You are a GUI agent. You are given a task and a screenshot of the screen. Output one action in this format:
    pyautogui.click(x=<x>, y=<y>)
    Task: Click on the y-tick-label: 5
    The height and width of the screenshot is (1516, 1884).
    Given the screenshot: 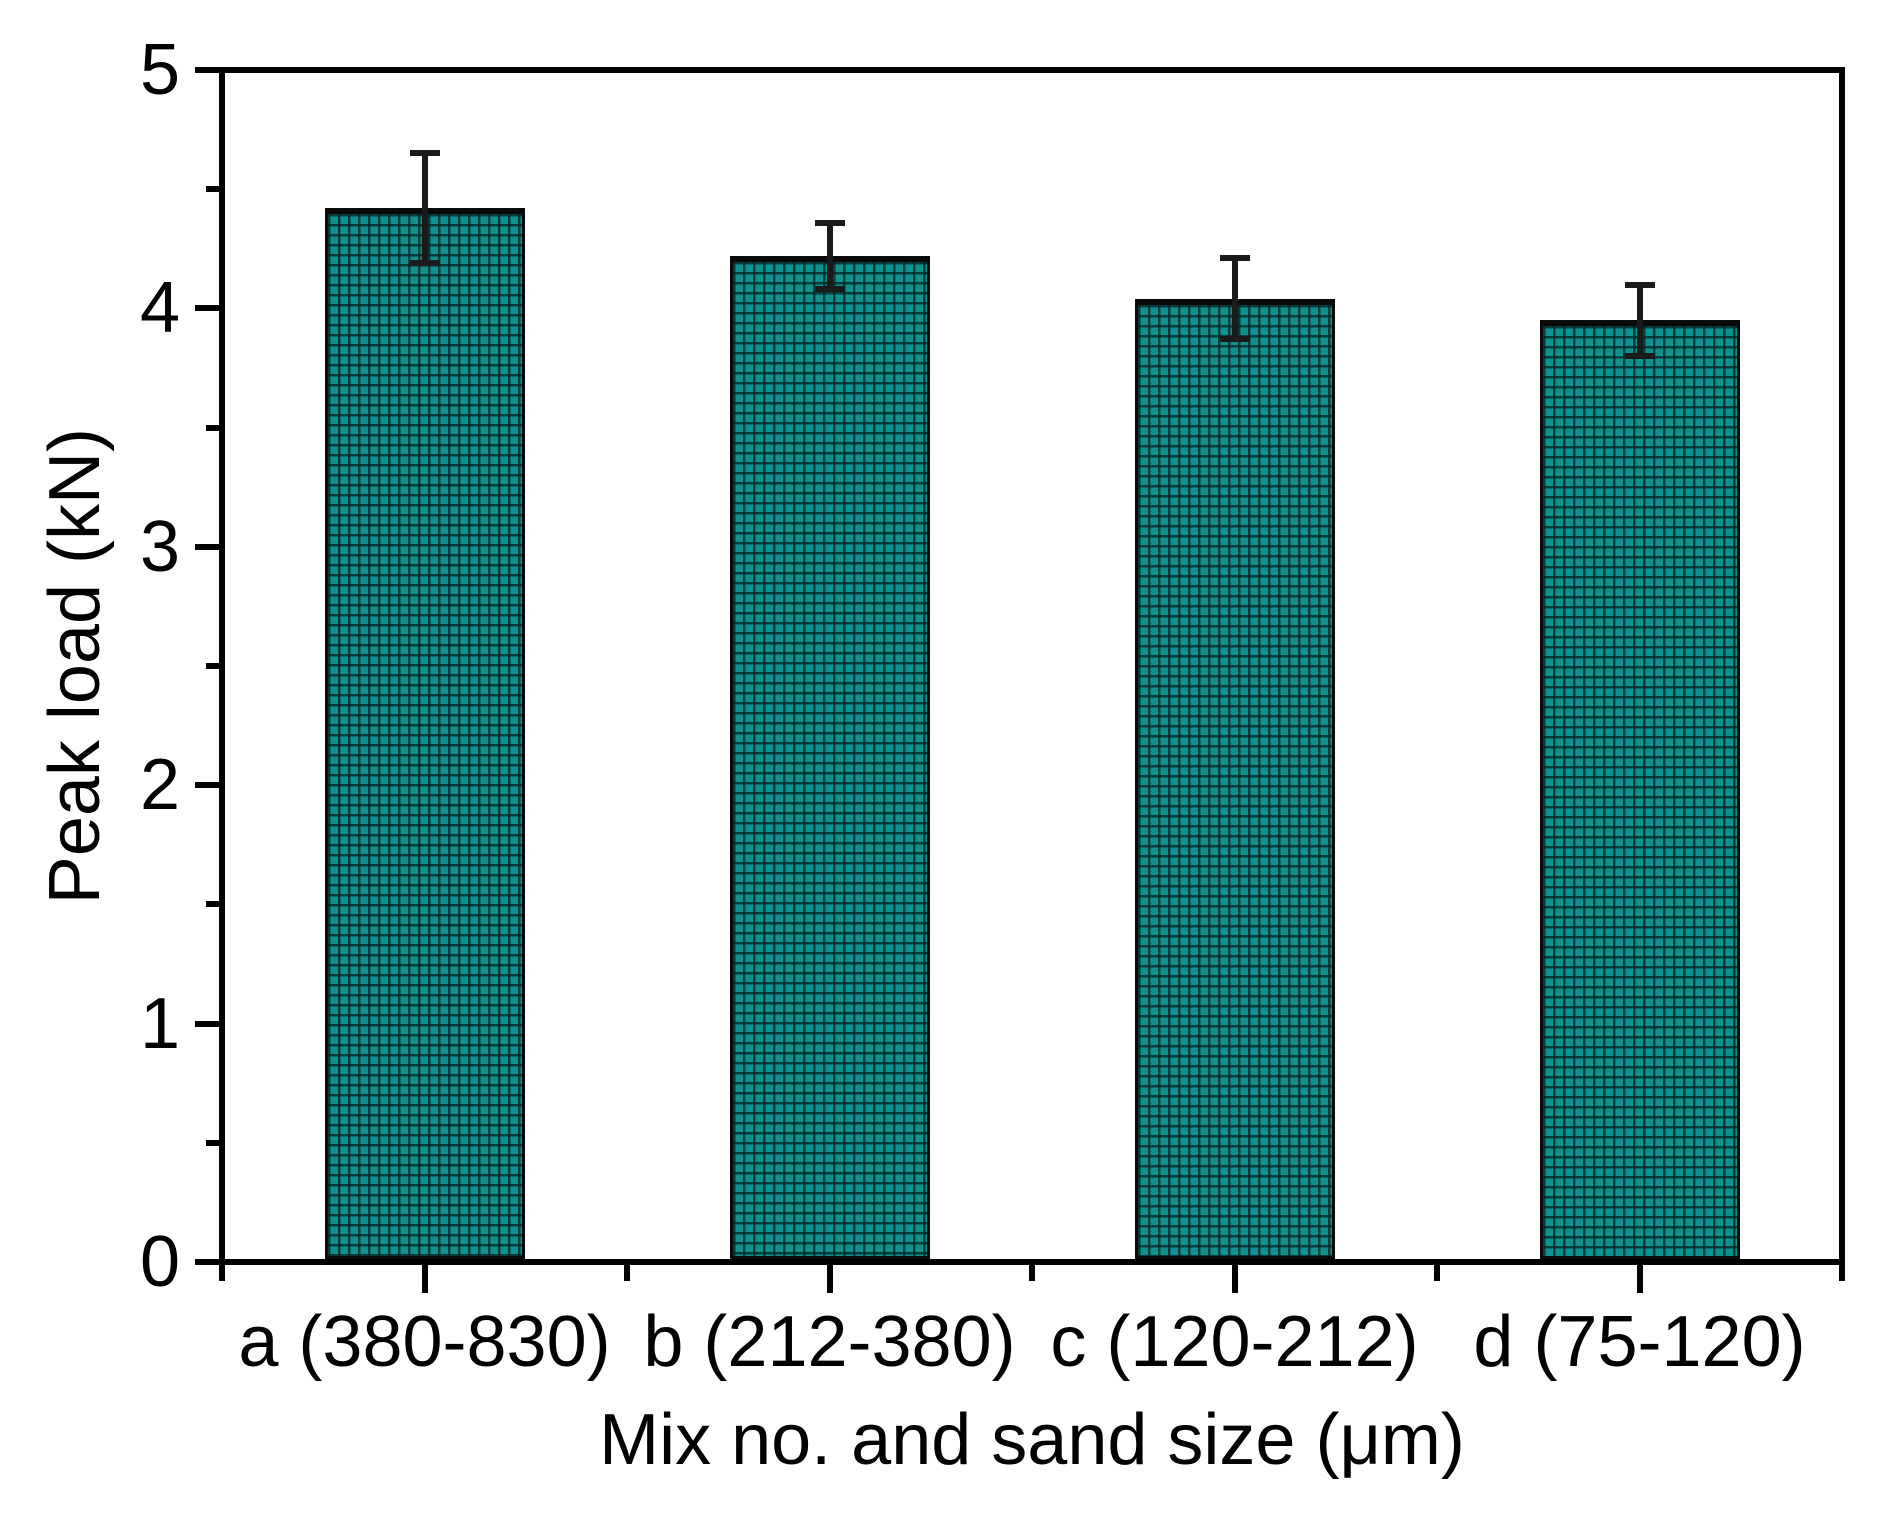 What is the action you would take?
    pyautogui.click(x=159, y=70)
    